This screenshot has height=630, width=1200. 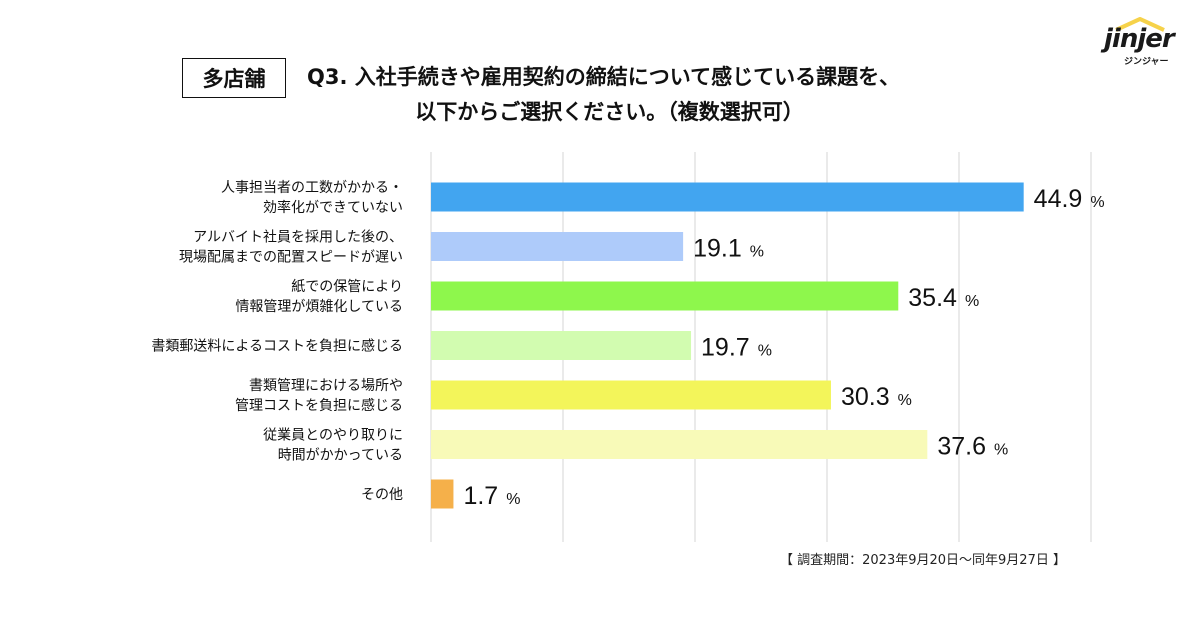 I want to click on category-label: 従業員とのやり取りに, so click(x=333, y=436).